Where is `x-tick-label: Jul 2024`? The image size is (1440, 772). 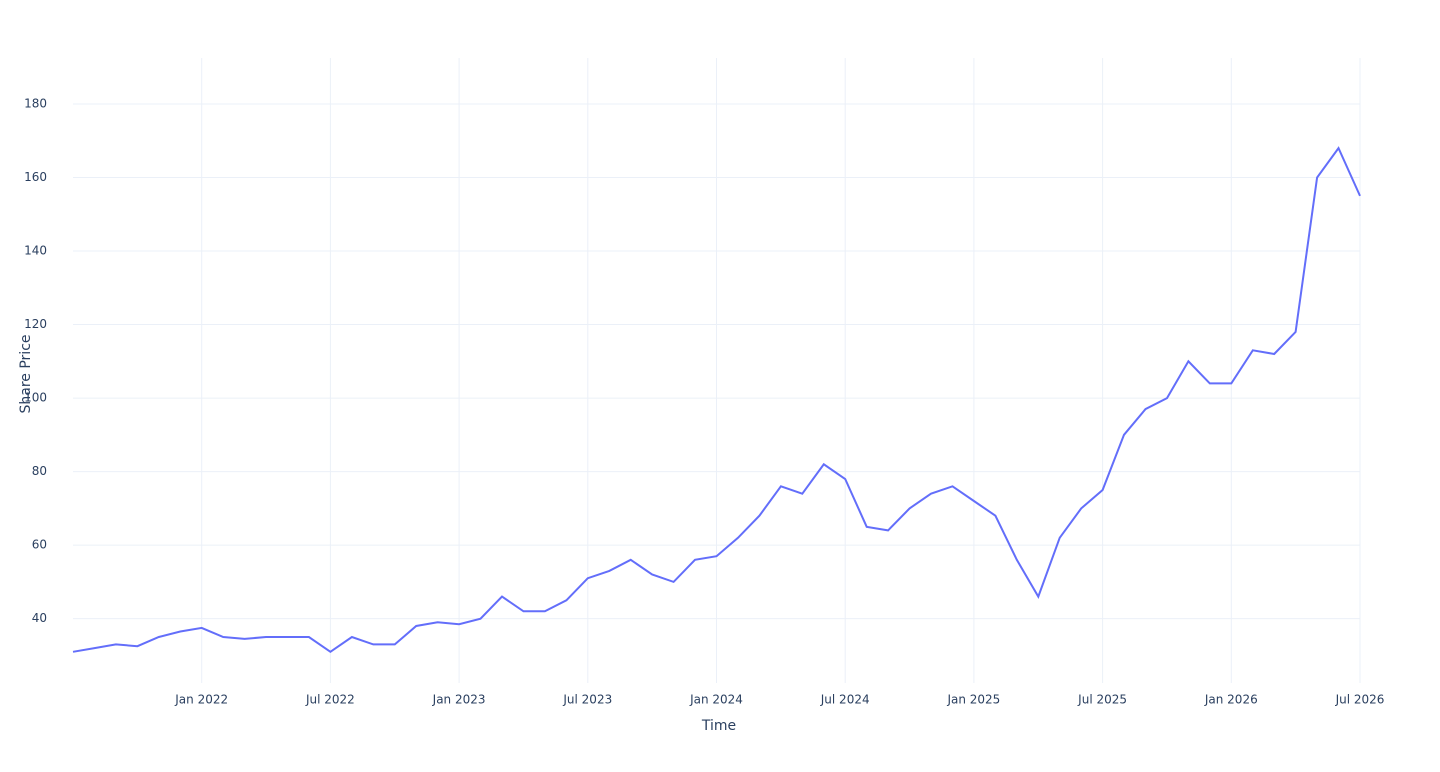
x-tick-label: Jul 2024 is located at coordinates (845, 700).